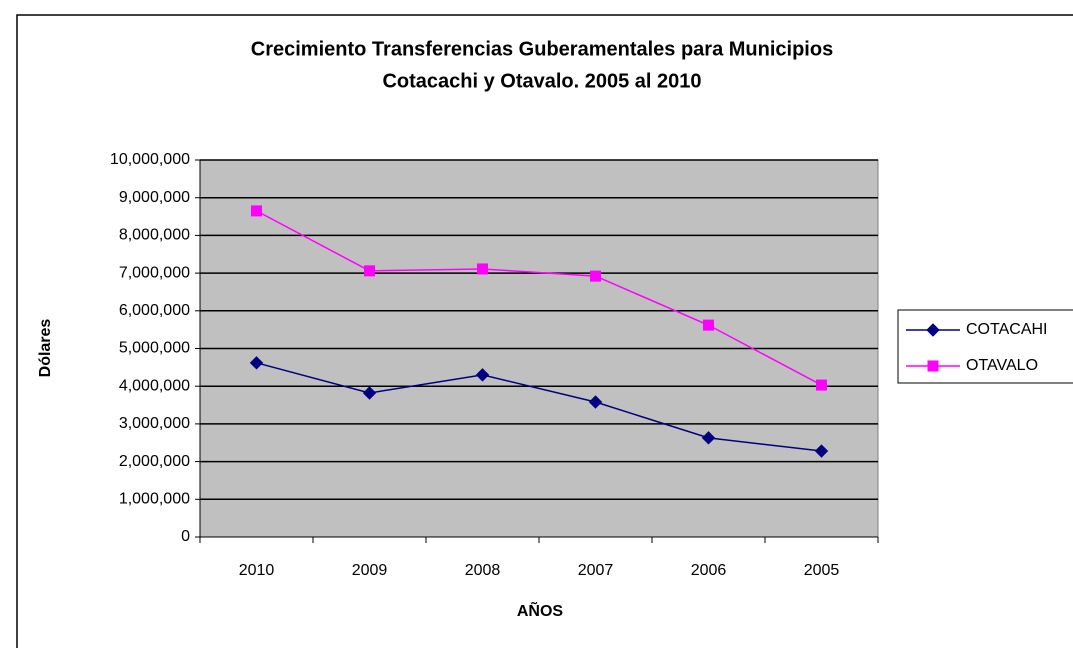 The image size is (1073, 648). I want to click on legend-label: OTAVALO, so click(1002, 365).